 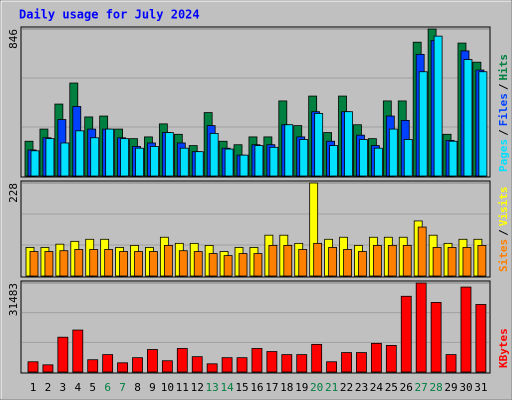 I want to click on x-tick-label: 21, so click(x=331, y=387).